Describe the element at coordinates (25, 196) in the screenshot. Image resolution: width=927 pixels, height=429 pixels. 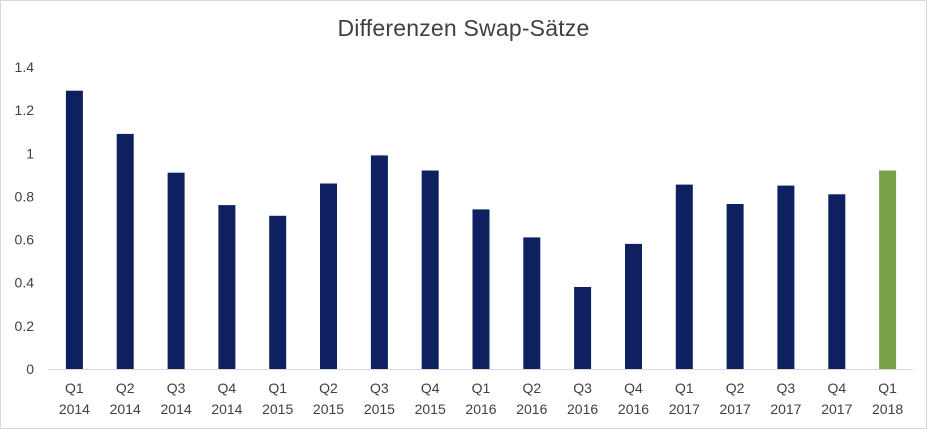
I see `y-tick-label: 0.8` at that location.